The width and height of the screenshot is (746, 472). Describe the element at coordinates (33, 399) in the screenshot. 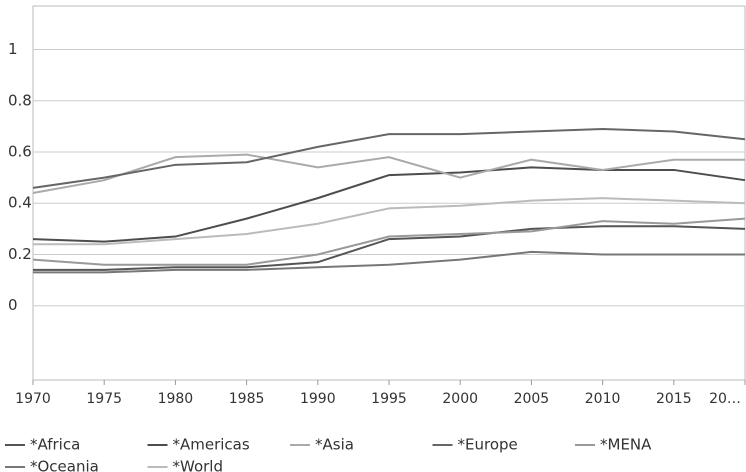

I see `x-tick-label: 1970` at that location.